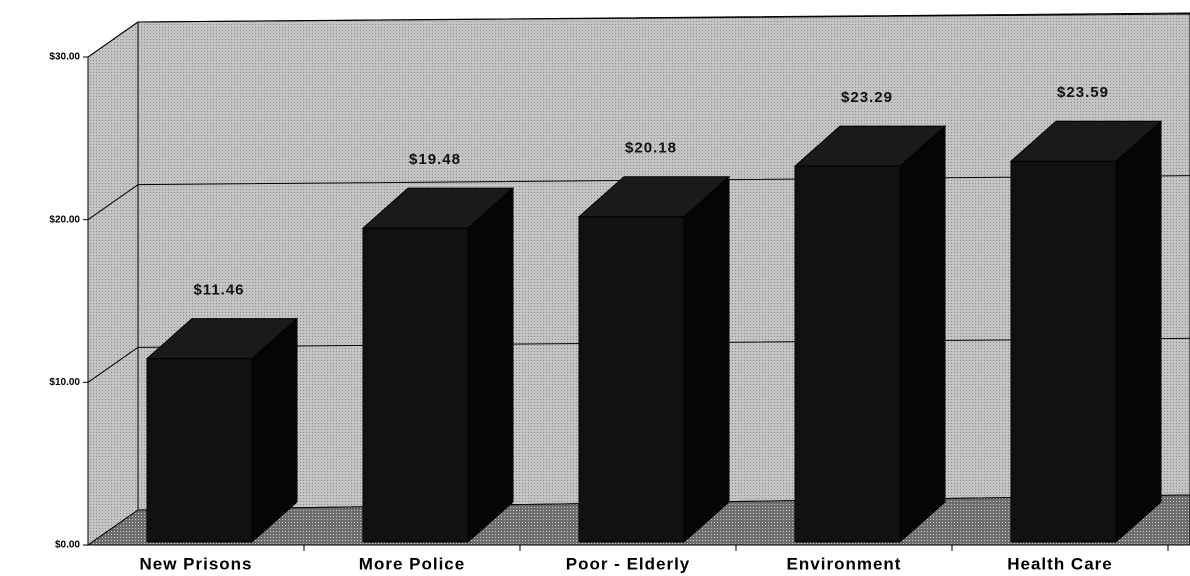  Describe the element at coordinates (628, 563) in the screenshot. I see `x-tick-label: Poor - Elderly` at that location.